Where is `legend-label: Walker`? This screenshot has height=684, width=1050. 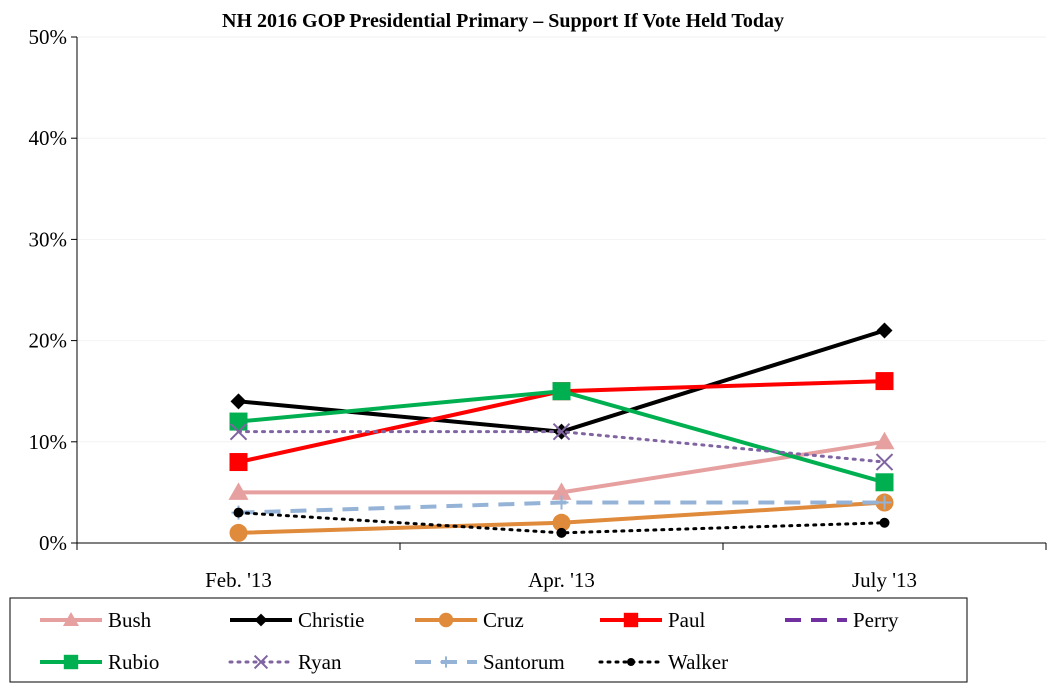 legend-label: Walker is located at coordinates (698, 662).